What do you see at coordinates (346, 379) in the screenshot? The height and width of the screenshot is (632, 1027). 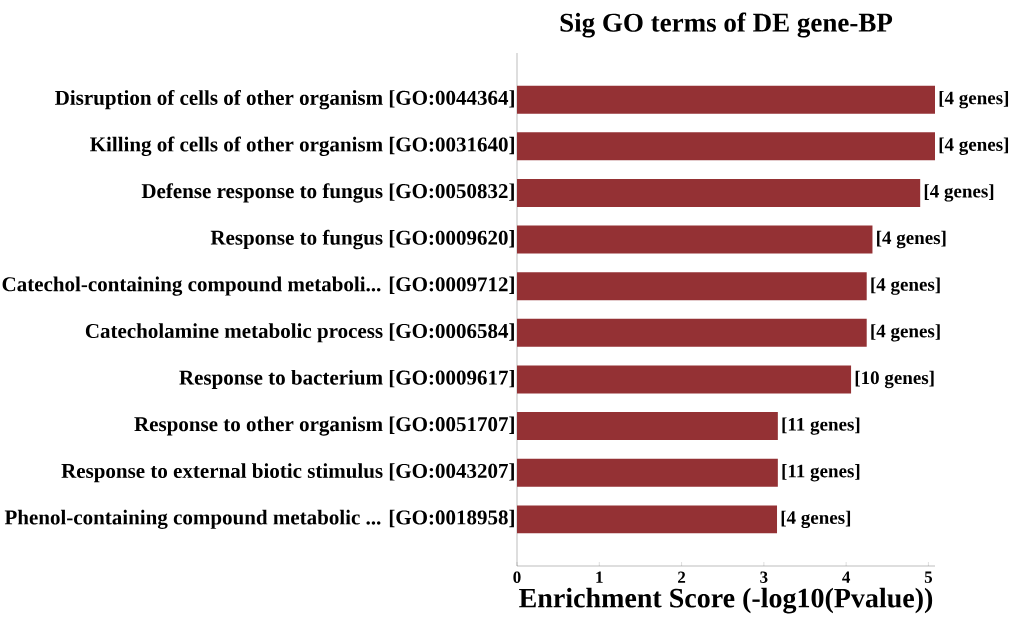 I see `y-tick-label: Response to bacterium [GO:0009617]` at bounding box center [346, 379].